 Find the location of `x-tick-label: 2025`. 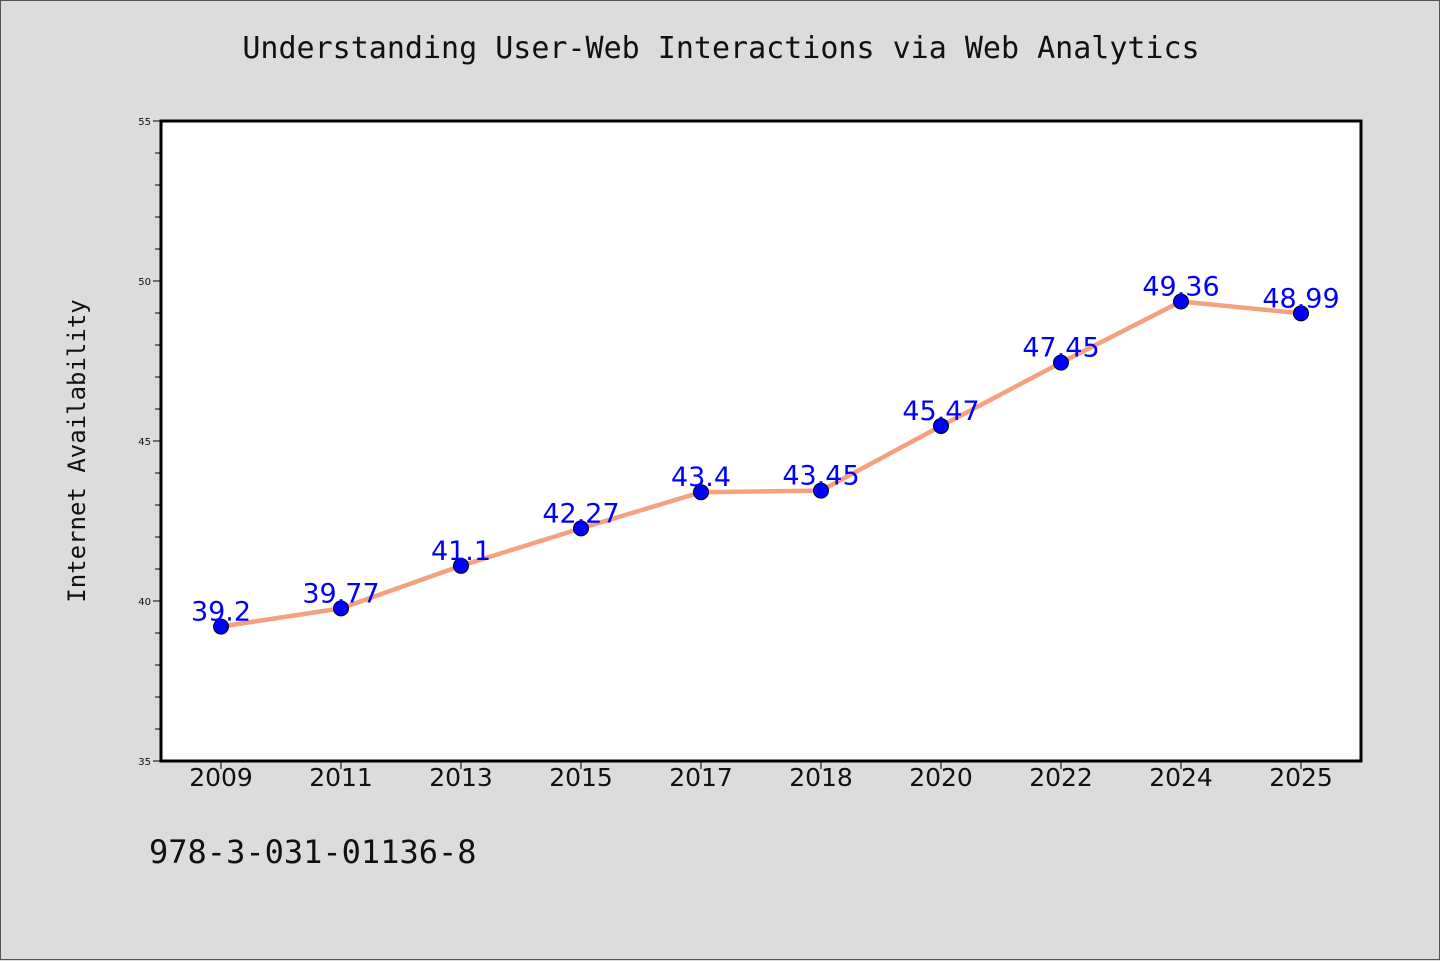

x-tick-label: 2025 is located at coordinates (1301, 777).